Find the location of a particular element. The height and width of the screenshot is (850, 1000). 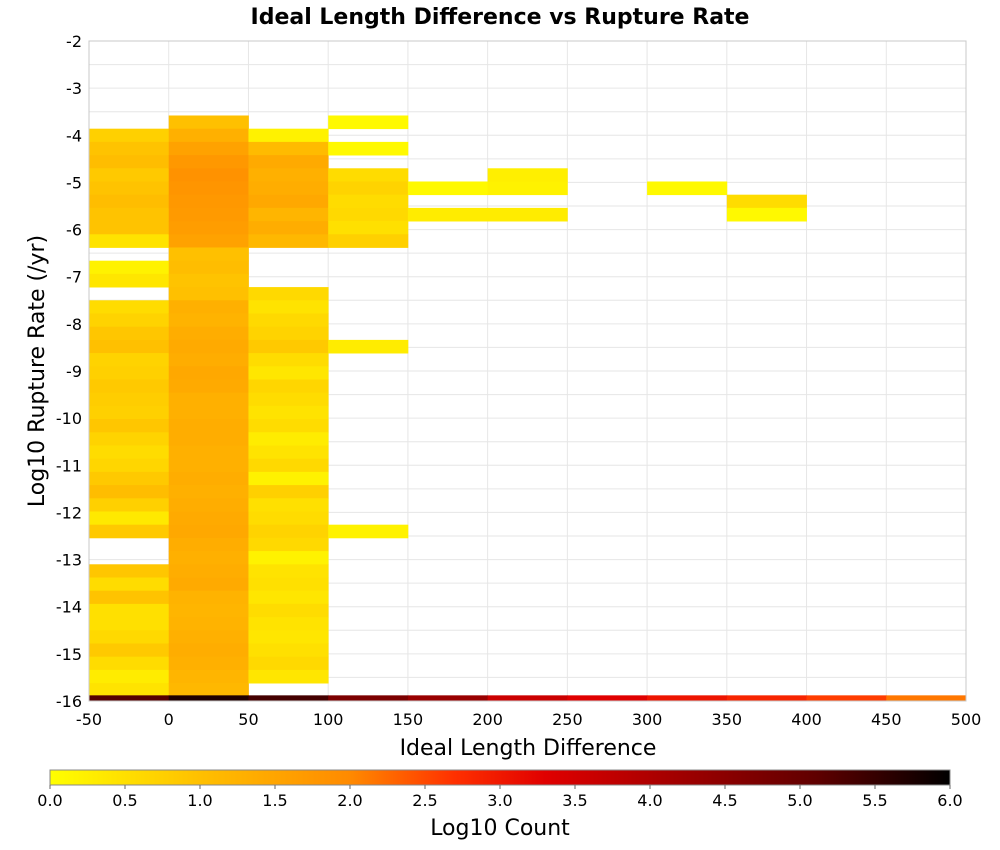

x-tick-label: 0 is located at coordinates (169, 719).